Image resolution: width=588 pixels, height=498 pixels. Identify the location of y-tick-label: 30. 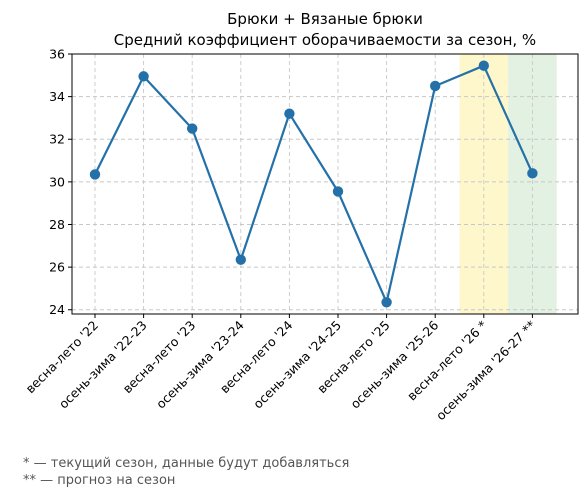
(57, 181).